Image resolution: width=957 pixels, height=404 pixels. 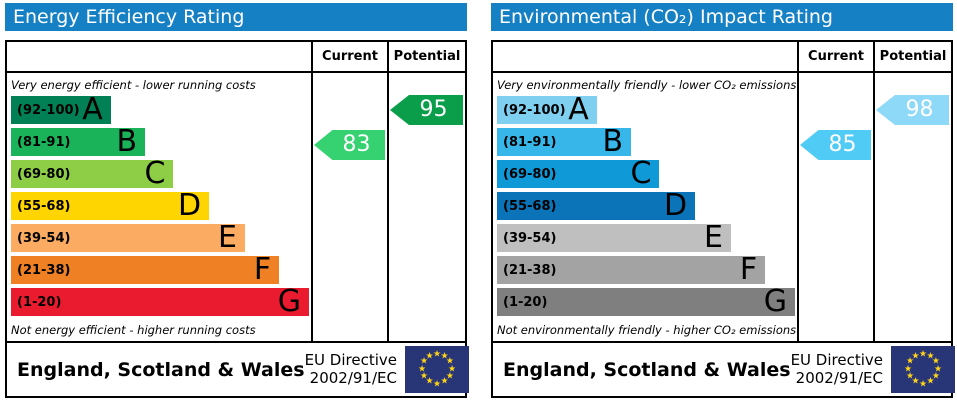 I want to click on environmental-current-cell: 85, so click(x=837, y=207).